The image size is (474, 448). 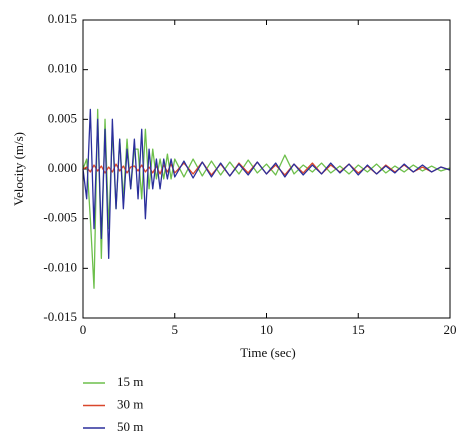 What do you see at coordinates (18, 169) in the screenshot?
I see `y-axis-label: Velocity (m/s)` at bounding box center [18, 169].